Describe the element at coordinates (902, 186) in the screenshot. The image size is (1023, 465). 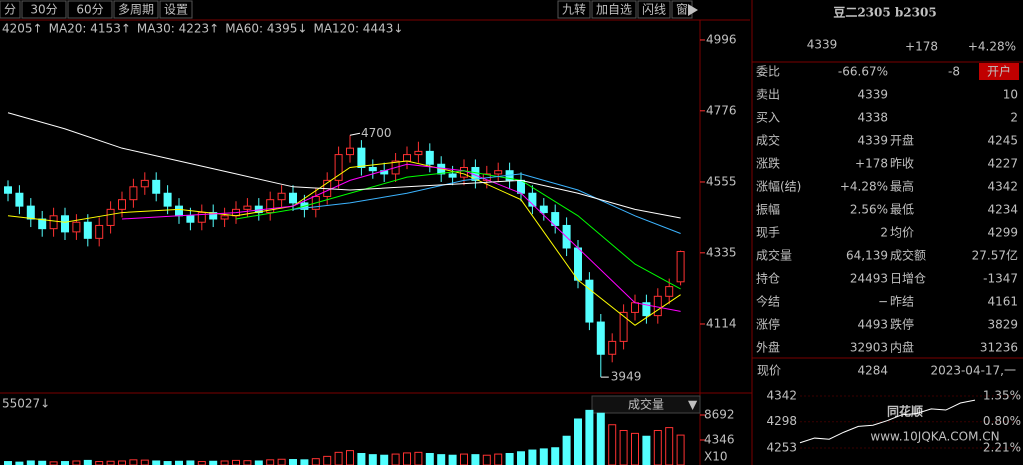
I see `row-label: 最高` at that location.